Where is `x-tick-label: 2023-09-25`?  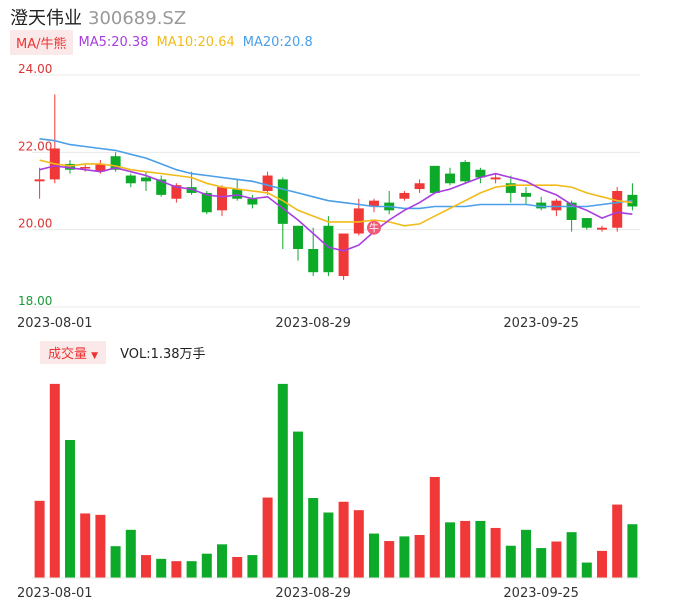 x-tick-label: 2023-09-25 is located at coordinates (541, 323).